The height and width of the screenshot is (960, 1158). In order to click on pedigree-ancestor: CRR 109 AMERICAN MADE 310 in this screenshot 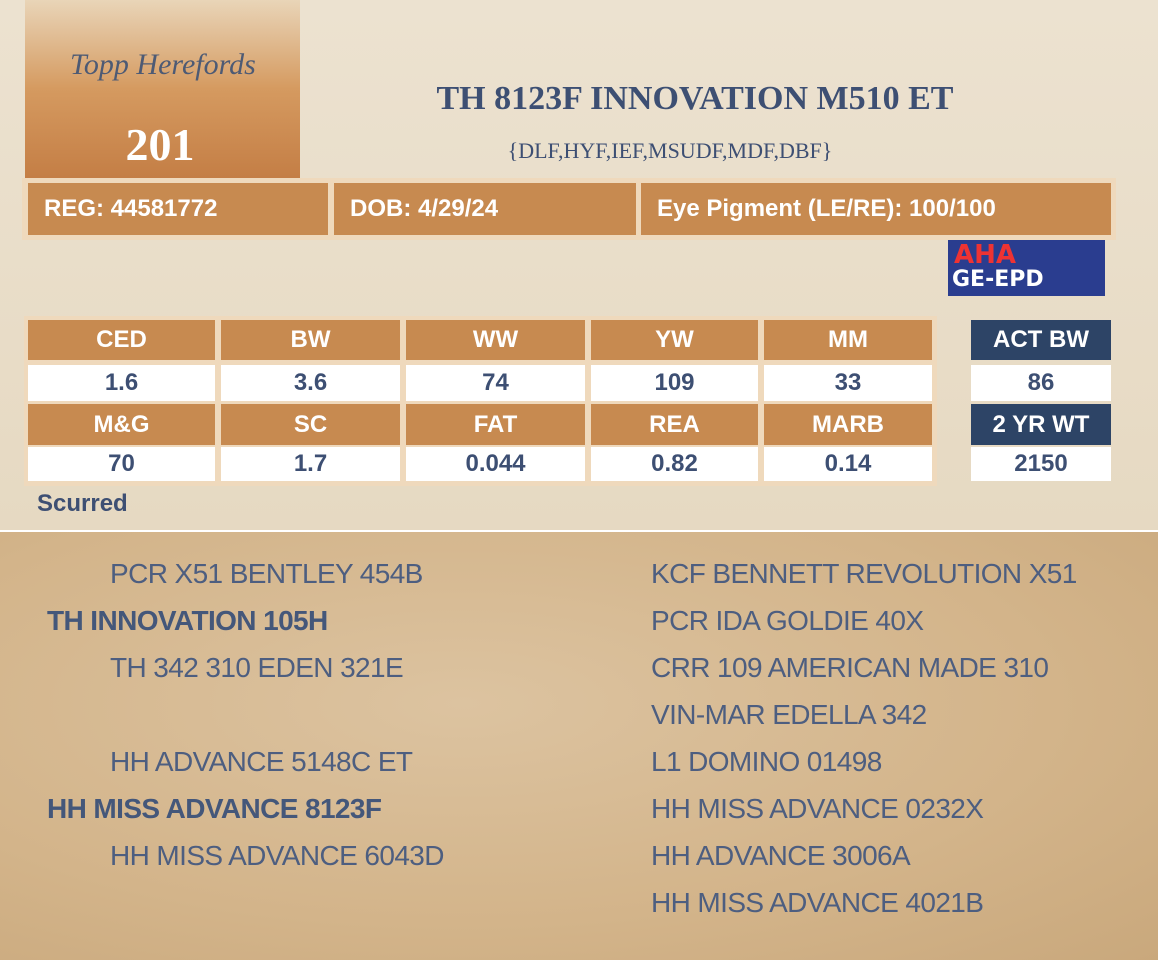, I will do `click(850, 667)`.